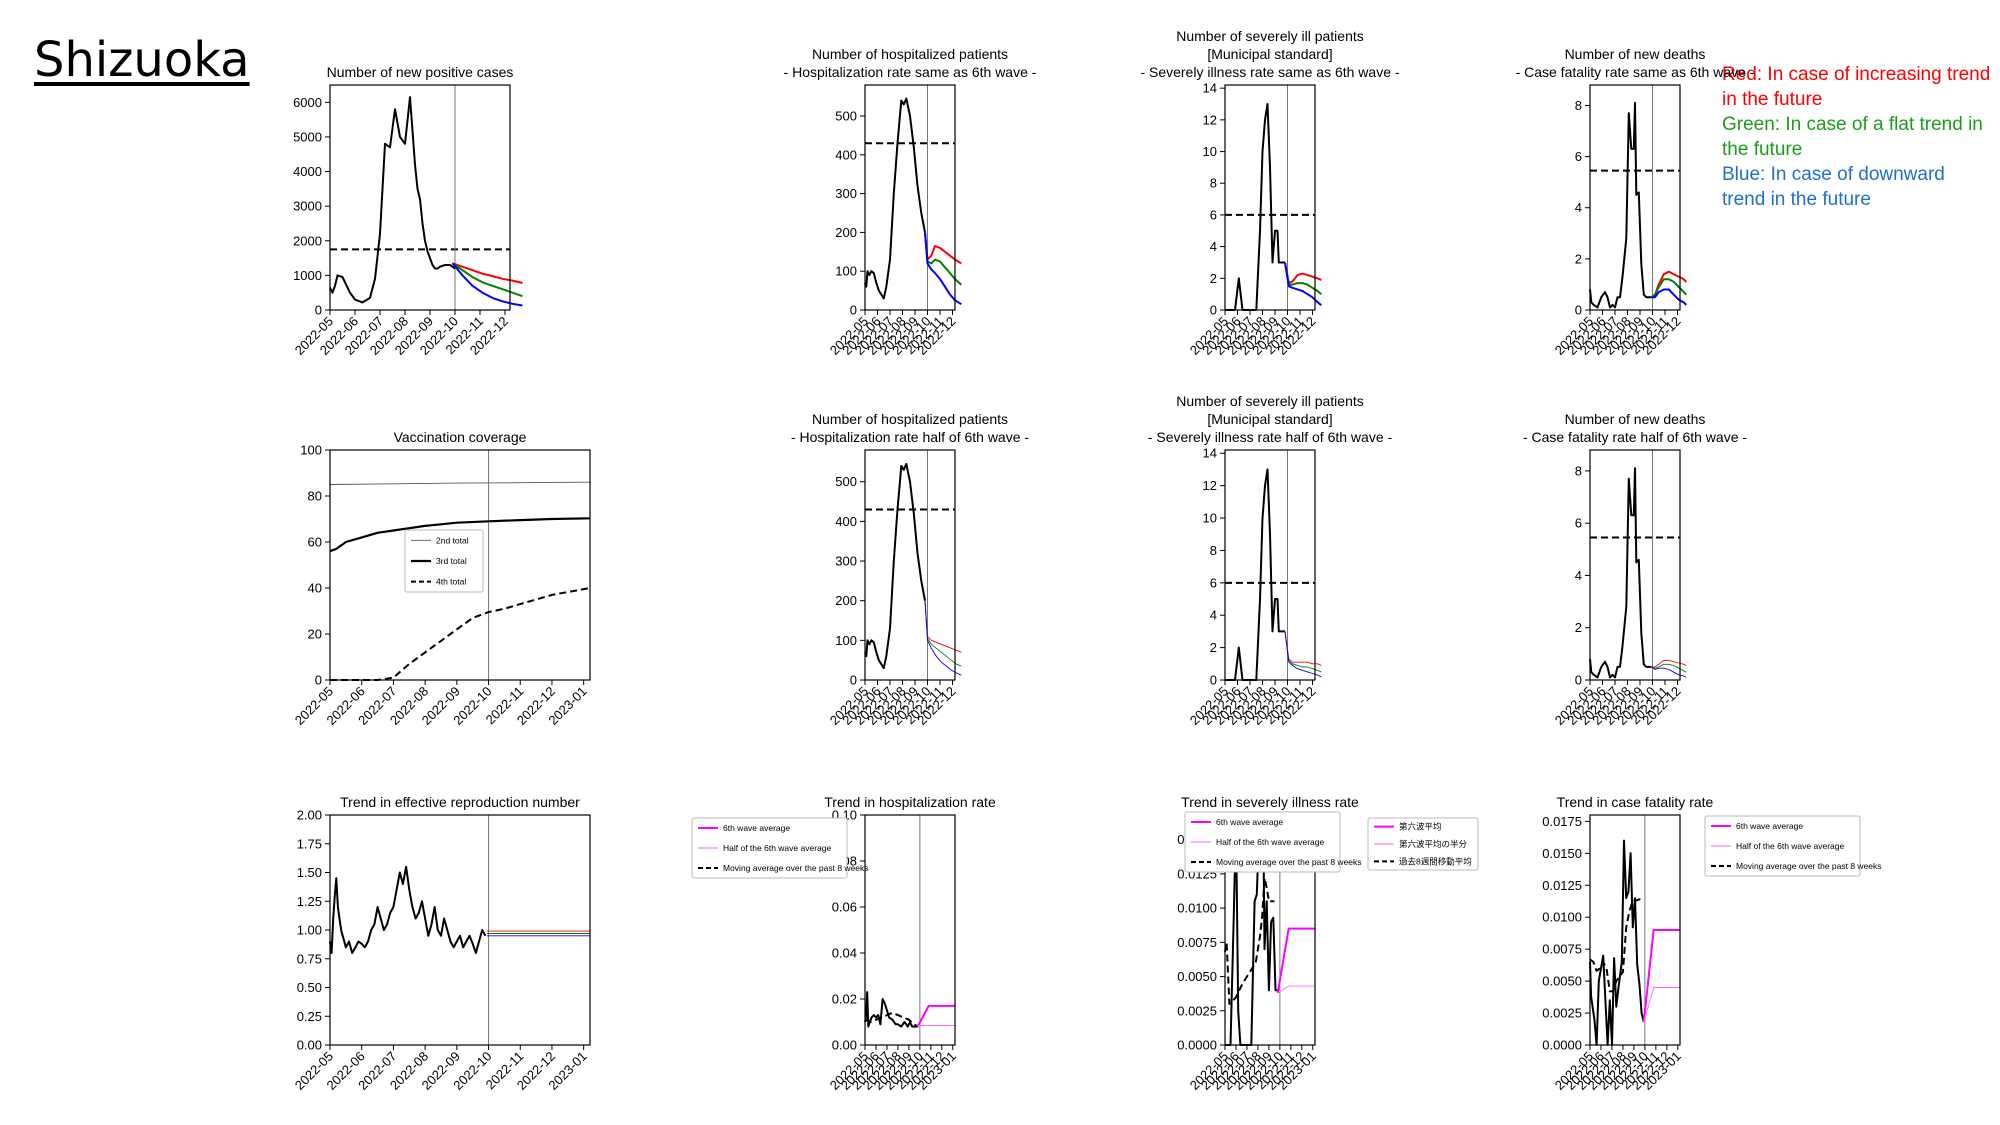 The height and width of the screenshot is (1125, 2000). Describe the element at coordinates (1635, 72) in the screenshot. I see `chart-title: - Case fatality rate same as 6th wave -` at that location.